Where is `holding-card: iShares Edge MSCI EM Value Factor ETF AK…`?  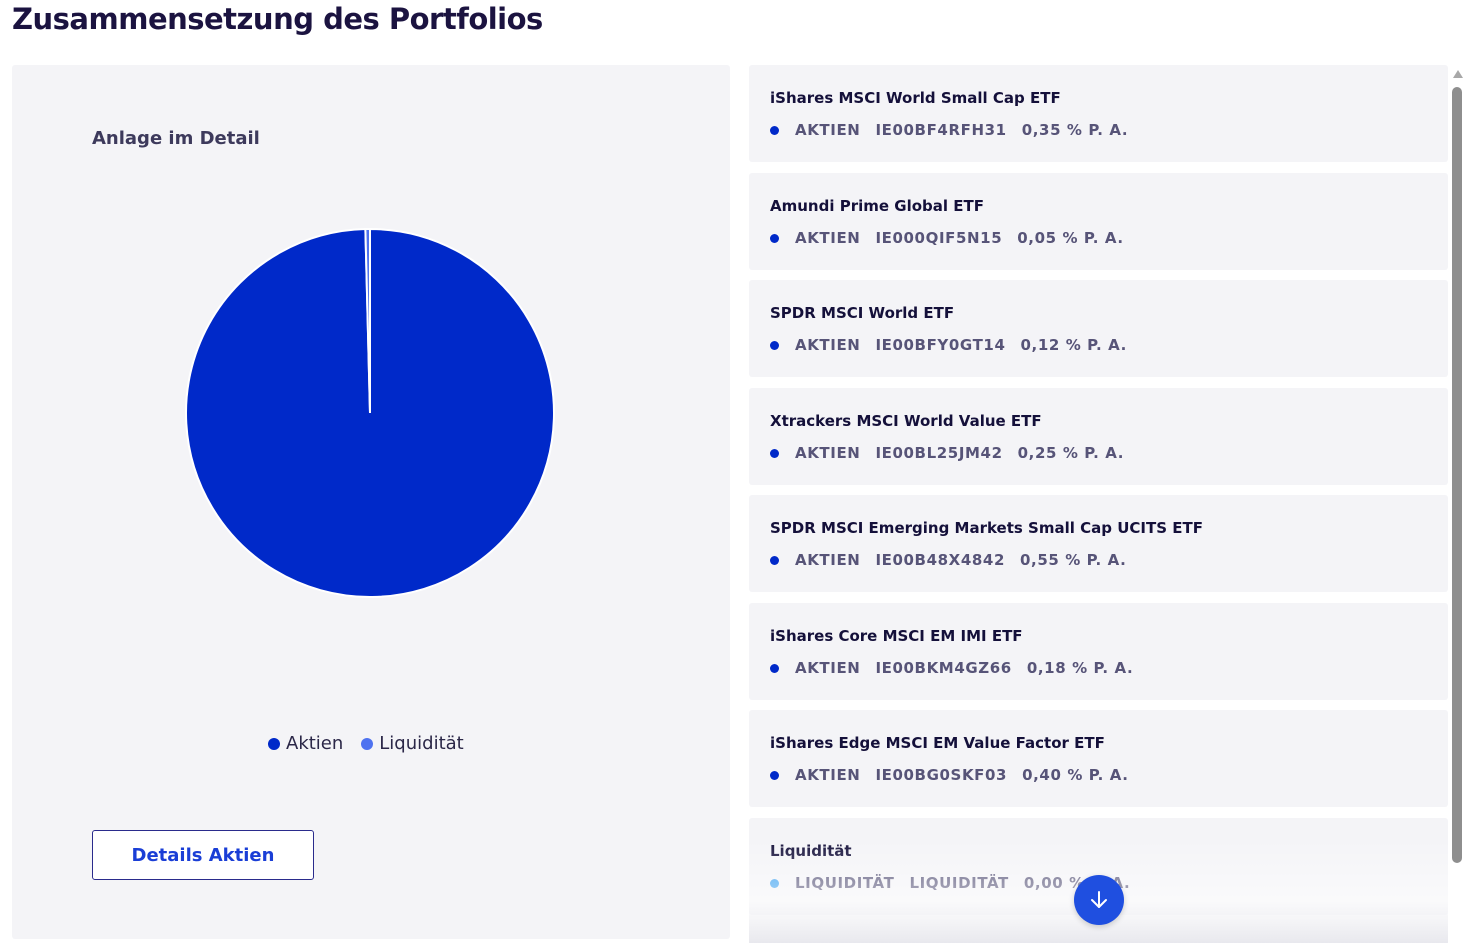 holding-card: iShares Edge MSCI EM Value Factor ETF AK… is located at coordinates (1098, 758).